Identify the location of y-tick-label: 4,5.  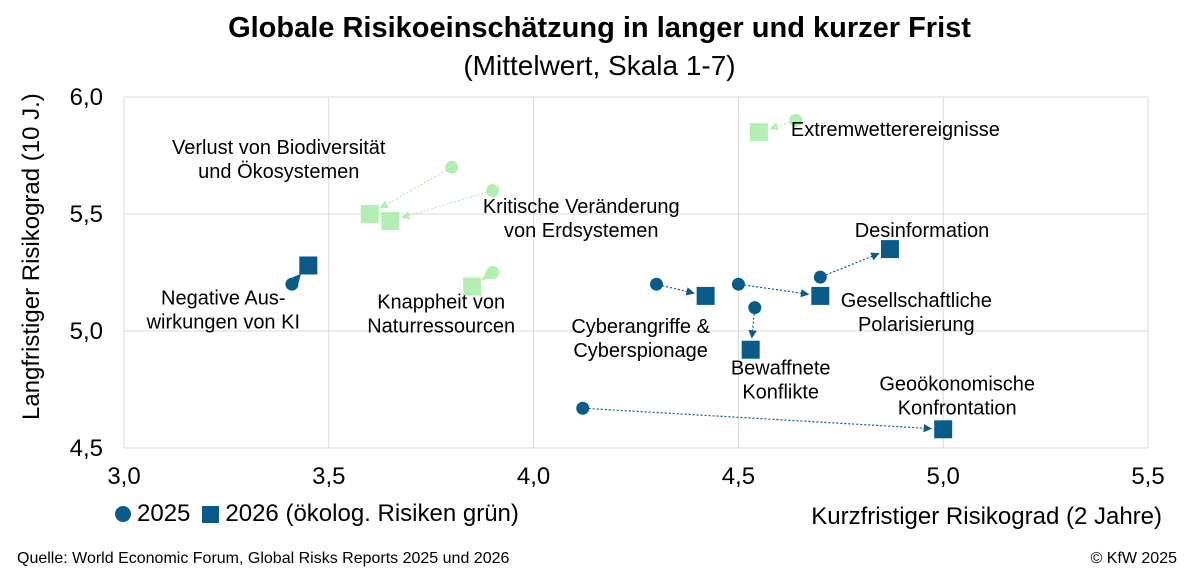
(86, 448).